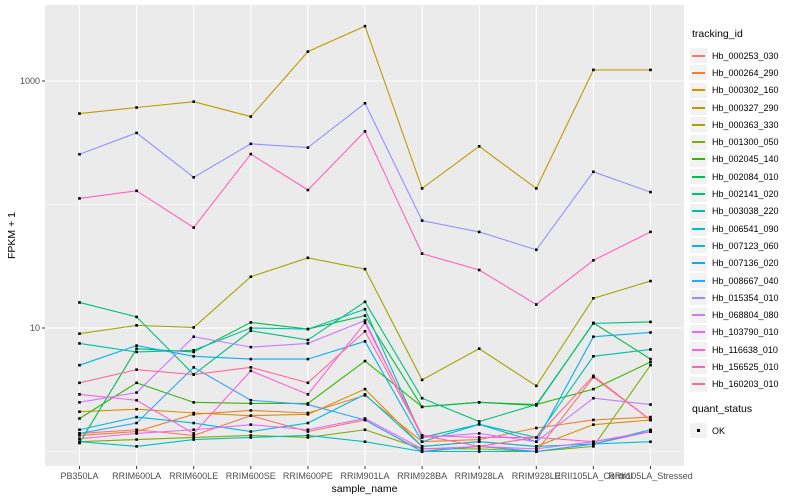  Describe the element at coordinates (745, 349) in the screenshot. I see `legend-item-Hb_116638_010: Hb_116638_010` at that location.